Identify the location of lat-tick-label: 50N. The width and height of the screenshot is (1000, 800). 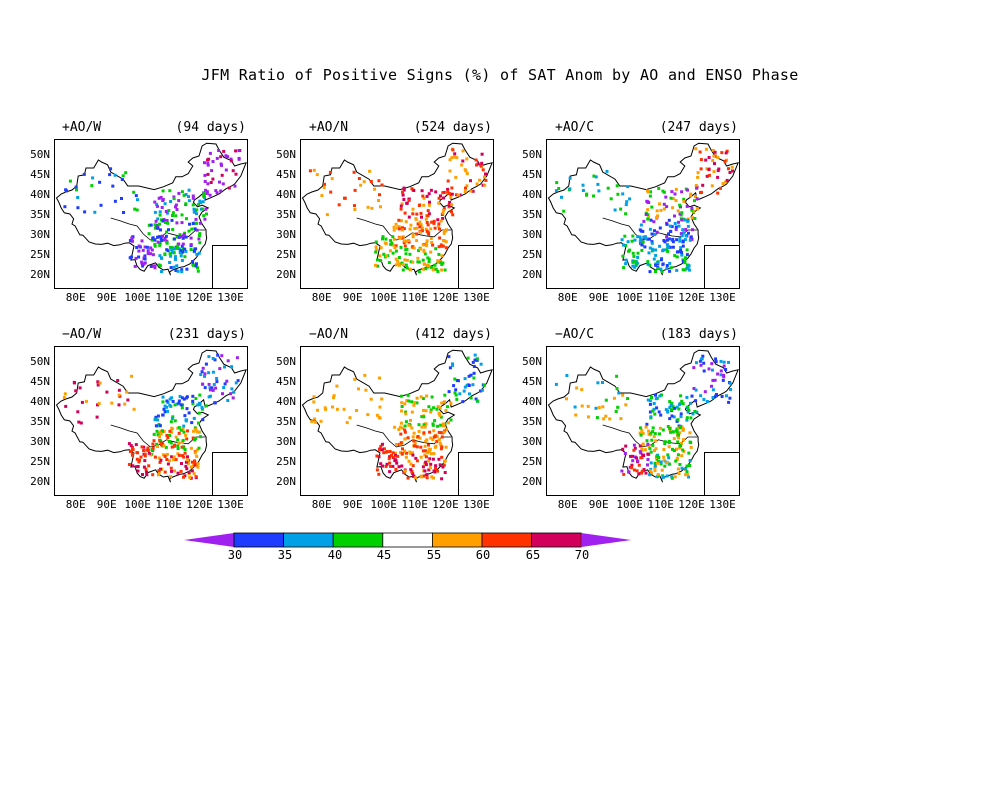
(40, 361).